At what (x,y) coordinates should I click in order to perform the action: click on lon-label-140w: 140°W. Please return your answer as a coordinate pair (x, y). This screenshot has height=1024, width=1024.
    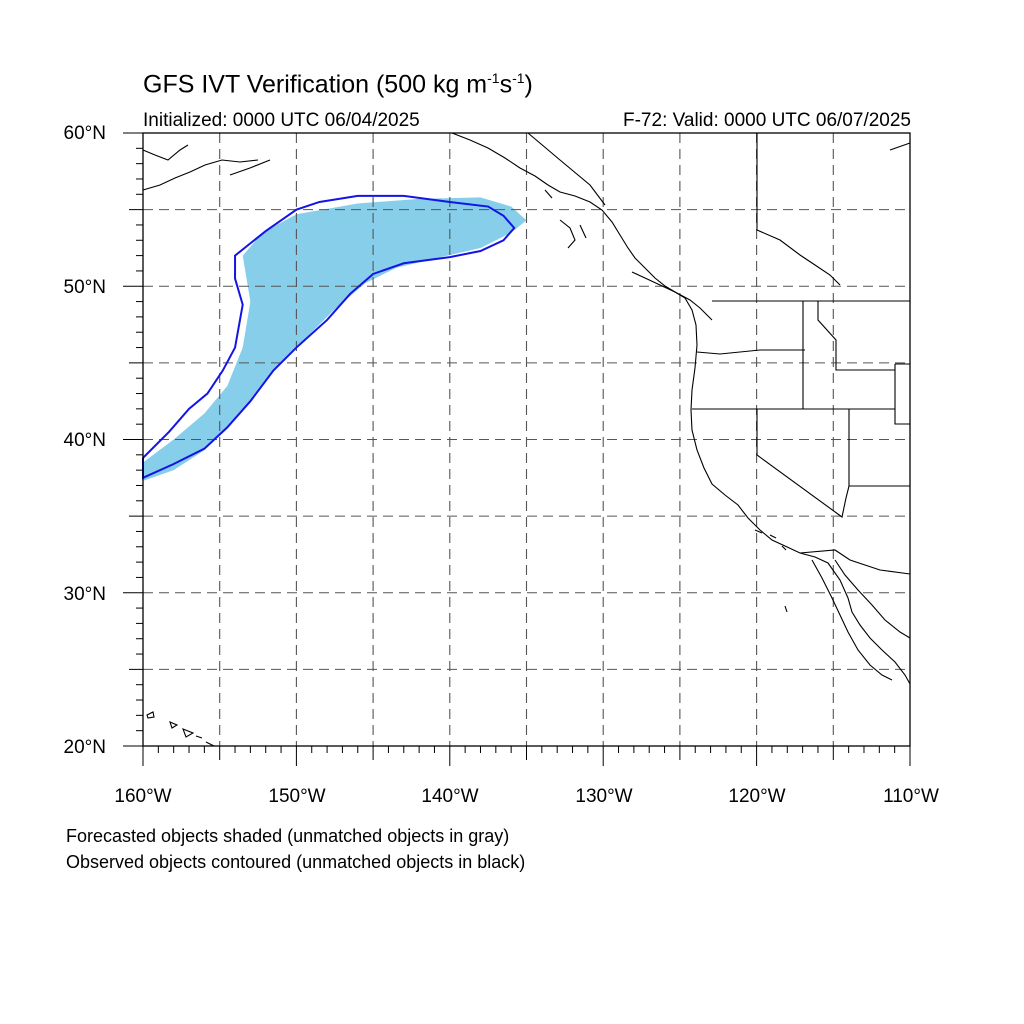
    Looking at the image, I should click on (450, 796).